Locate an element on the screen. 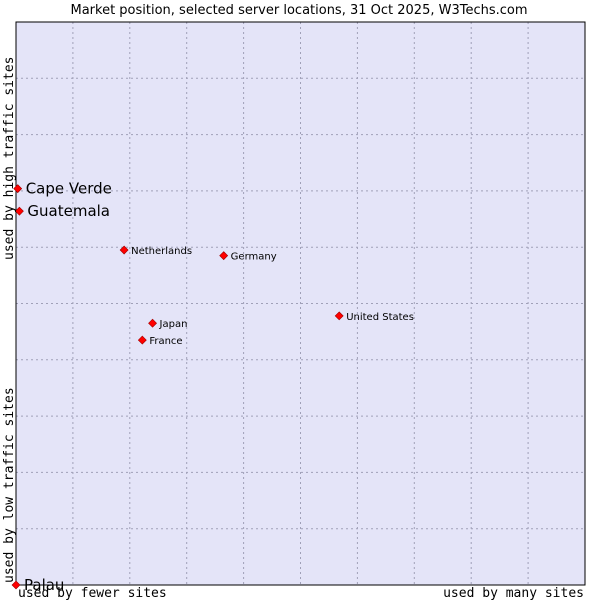  x-axis-label-left: used by fewer sites is located at coordinates (92, 593).